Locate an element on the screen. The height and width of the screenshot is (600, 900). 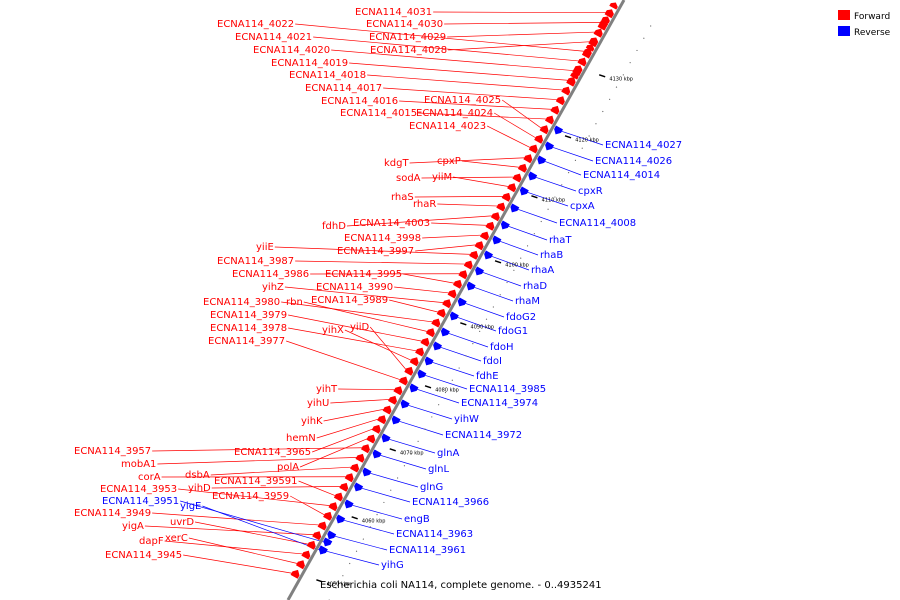
connector-soda is located at coordinates (468, 177).